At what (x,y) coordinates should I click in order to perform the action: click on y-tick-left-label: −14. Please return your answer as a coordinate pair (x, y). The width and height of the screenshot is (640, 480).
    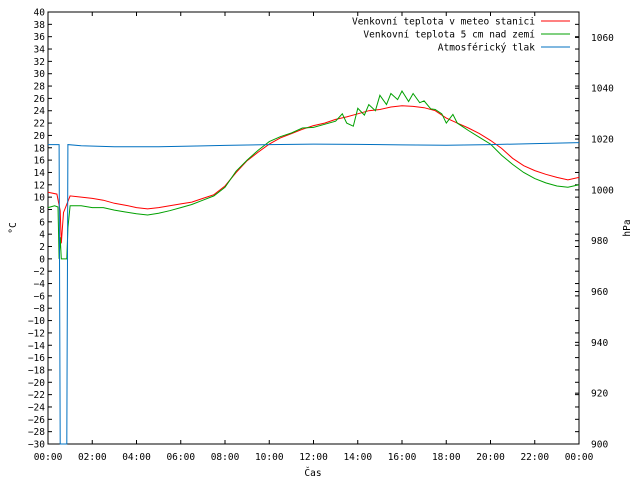
    Looking at the image, I should click on (36, 346).